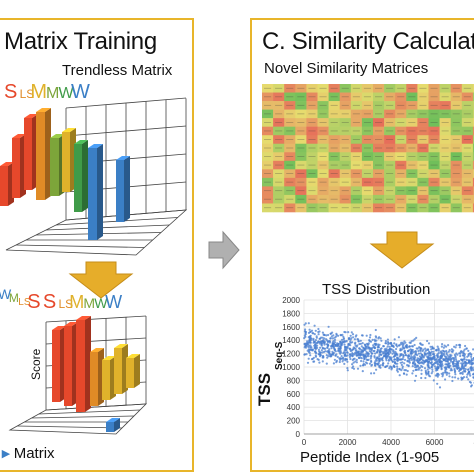 The image size is (474, 474). I want to click on panel-title: C. Similarity Calculat, so click(368, 41).